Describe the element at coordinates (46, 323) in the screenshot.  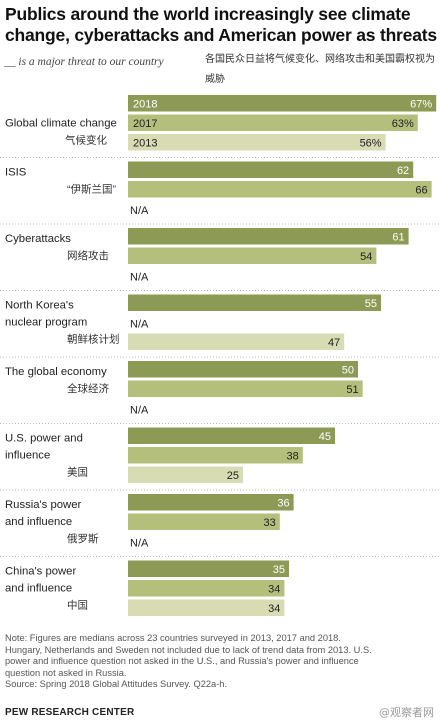
I see `category-label: nuclear program` at that location.